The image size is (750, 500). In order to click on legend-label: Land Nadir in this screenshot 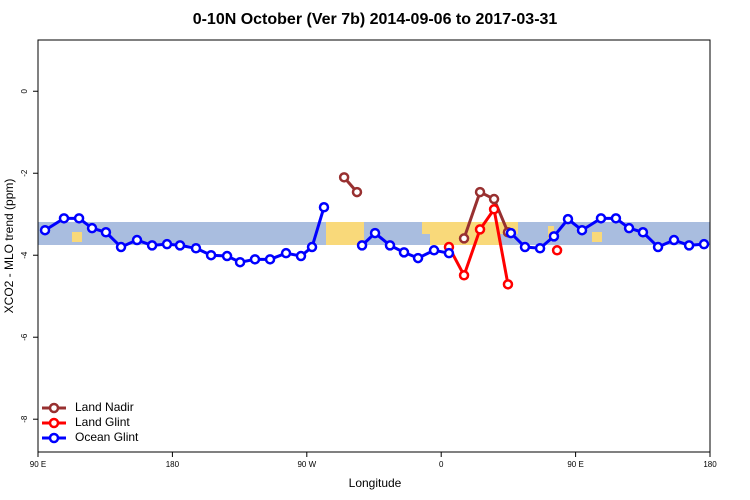, I will do `click(104, 407)`.